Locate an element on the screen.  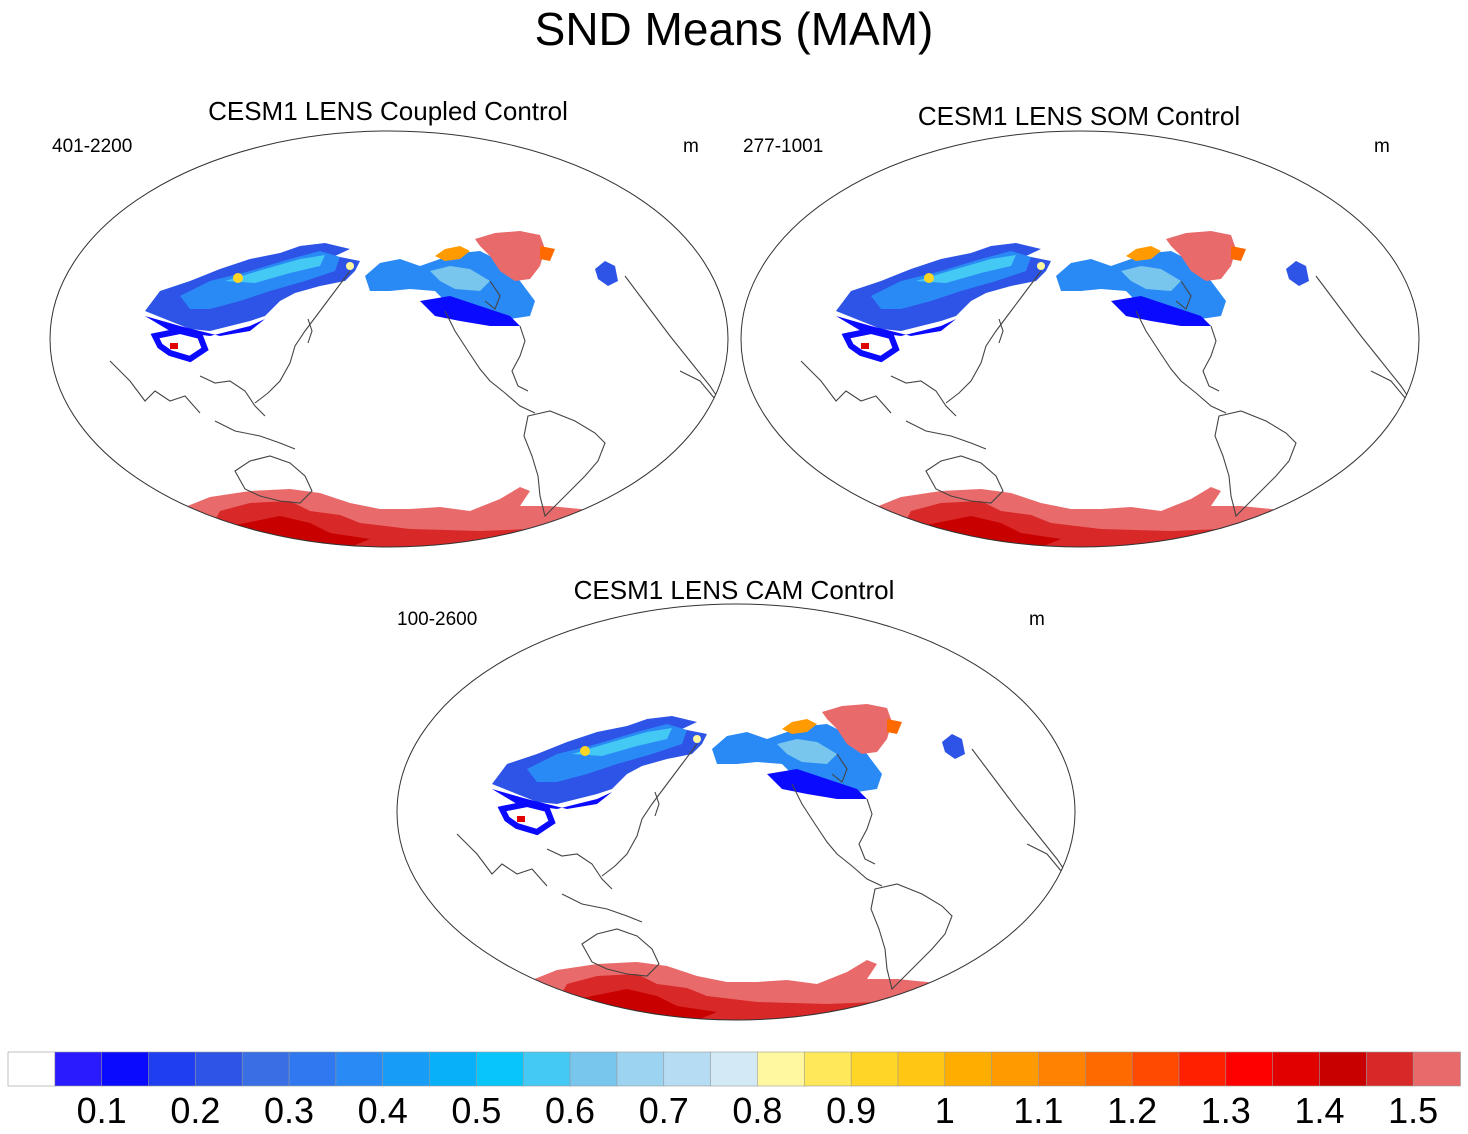
colorbar-tick-label: 0.3 is located at coordinates (289, 1110).